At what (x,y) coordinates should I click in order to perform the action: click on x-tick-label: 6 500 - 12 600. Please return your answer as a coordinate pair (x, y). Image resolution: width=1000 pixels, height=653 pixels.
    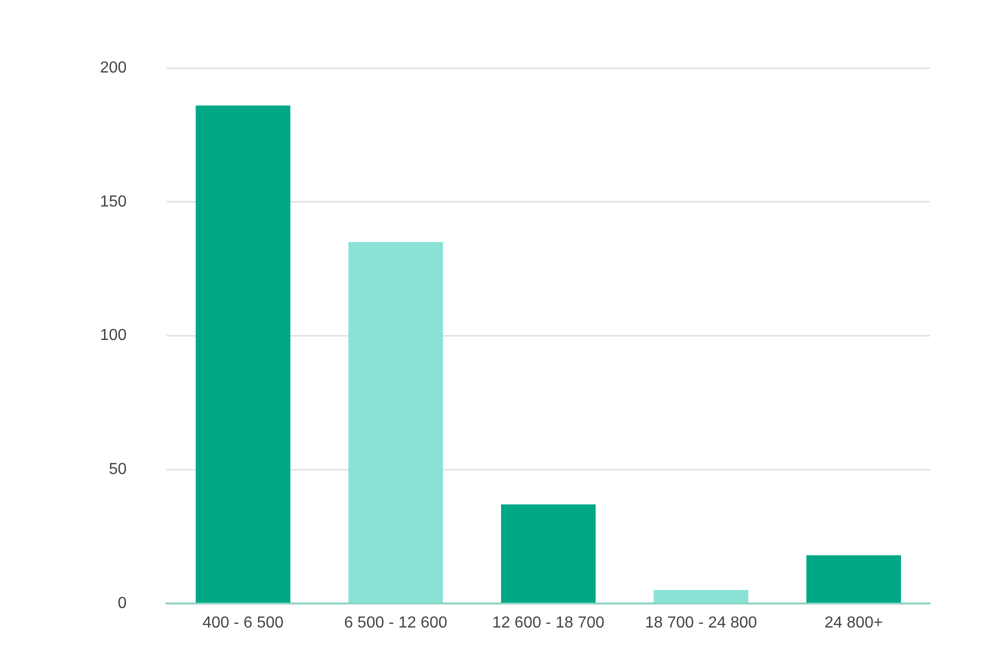
    Looking at the image, I should click on (396, 623).